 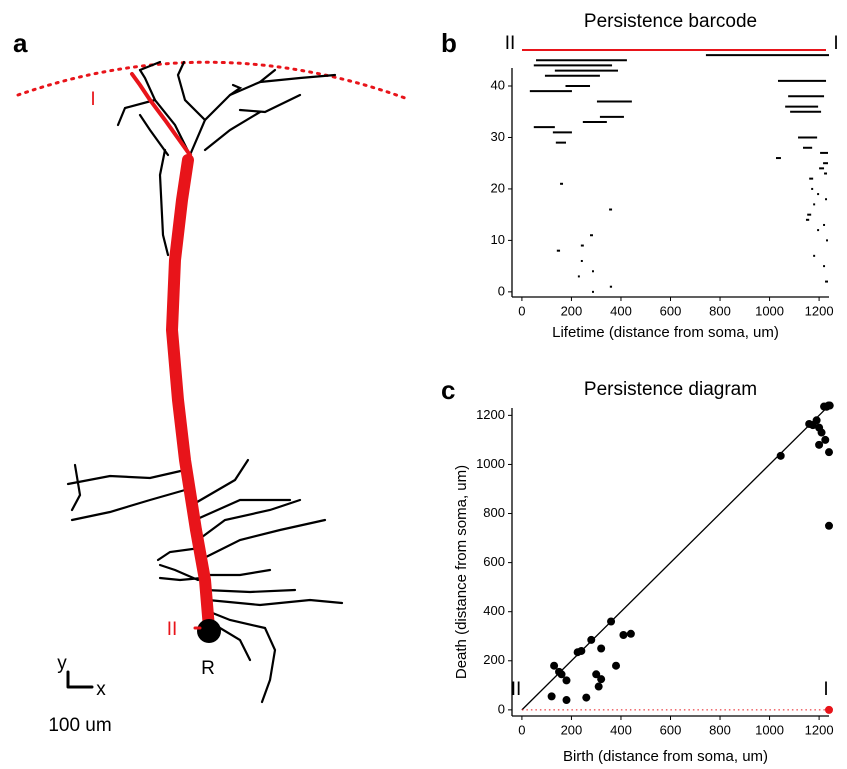 I want to click on y-tick-label: 1200, so click(x=490, y=414).